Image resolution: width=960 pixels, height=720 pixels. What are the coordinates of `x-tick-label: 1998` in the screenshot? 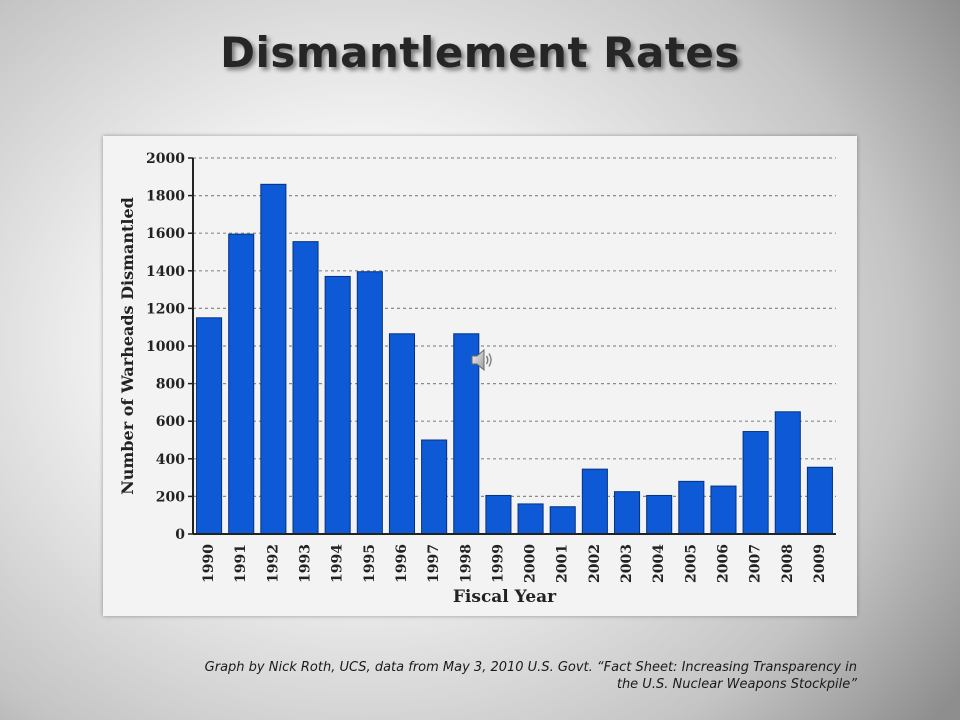 It's located at (466, 563).